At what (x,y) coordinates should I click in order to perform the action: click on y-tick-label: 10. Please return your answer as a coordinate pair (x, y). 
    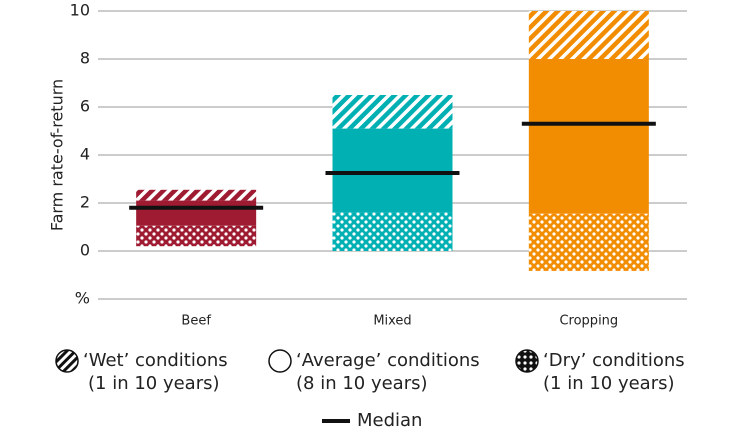
    Looking at the image, I should click on (80, 10).